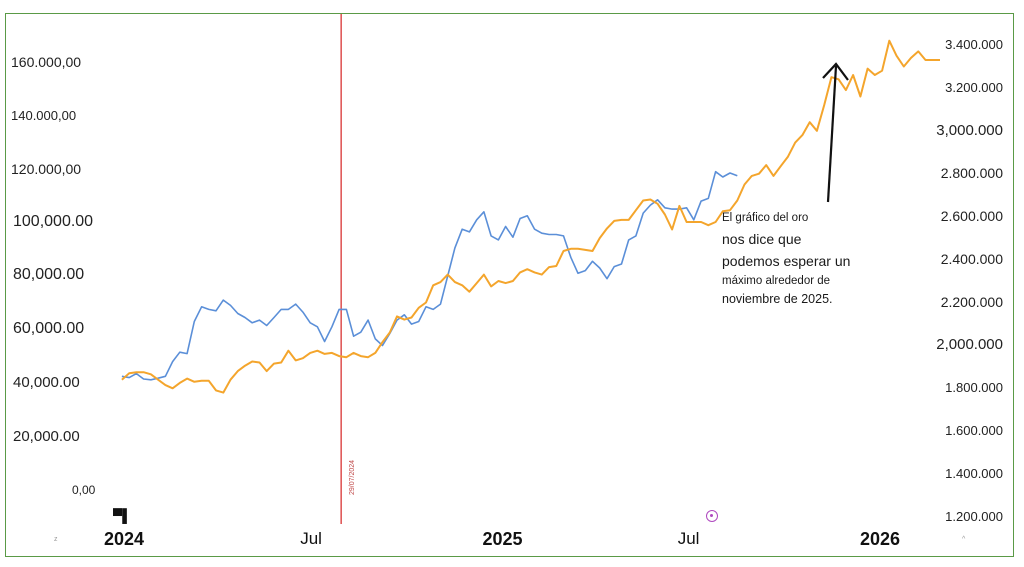 The image size is (1024, 567). What do you see at coordinates (964, 539) in the screenshot?
I see `scroll-right-icon: ^` at bounding box center [964, 539].